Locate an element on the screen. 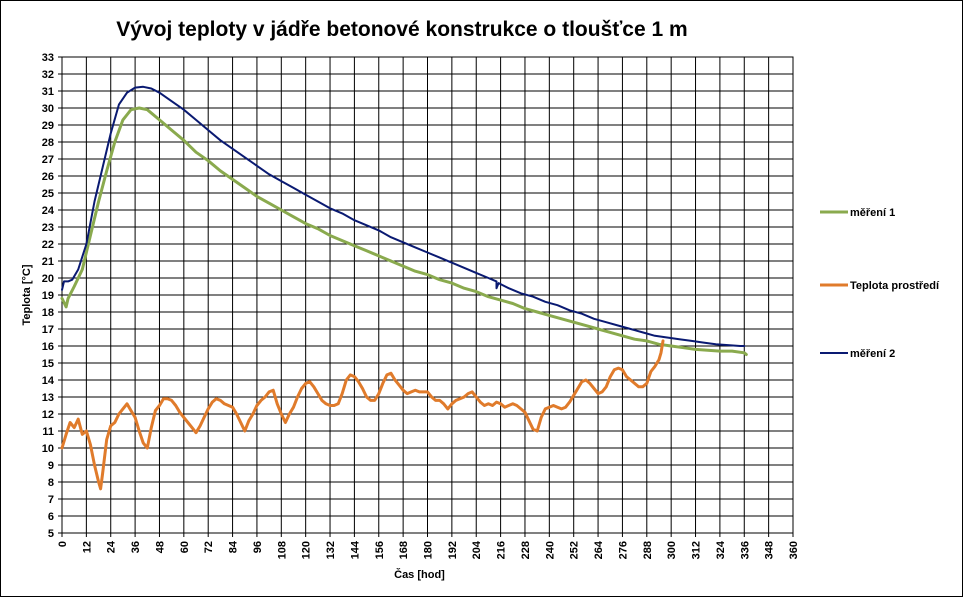 Image resolution: width=963 pixels, height=597 pixels. x-tick-label: 204 is located at coordinates (477, 549).